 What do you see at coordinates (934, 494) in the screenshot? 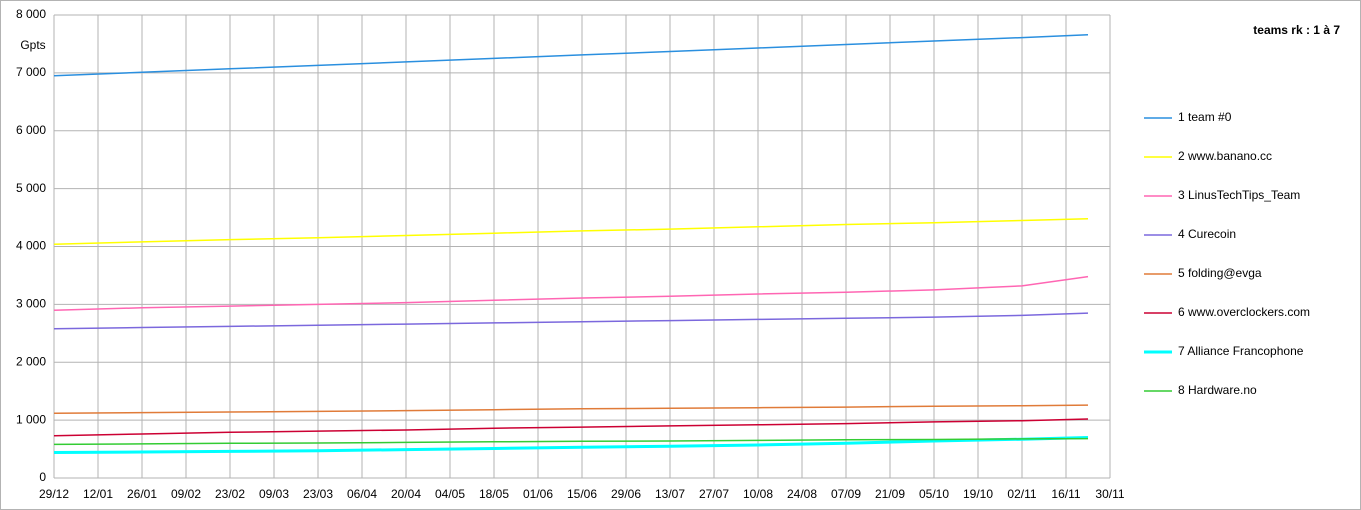
I see `x-tick-label: 05/10` at bounding box center [934, 494].